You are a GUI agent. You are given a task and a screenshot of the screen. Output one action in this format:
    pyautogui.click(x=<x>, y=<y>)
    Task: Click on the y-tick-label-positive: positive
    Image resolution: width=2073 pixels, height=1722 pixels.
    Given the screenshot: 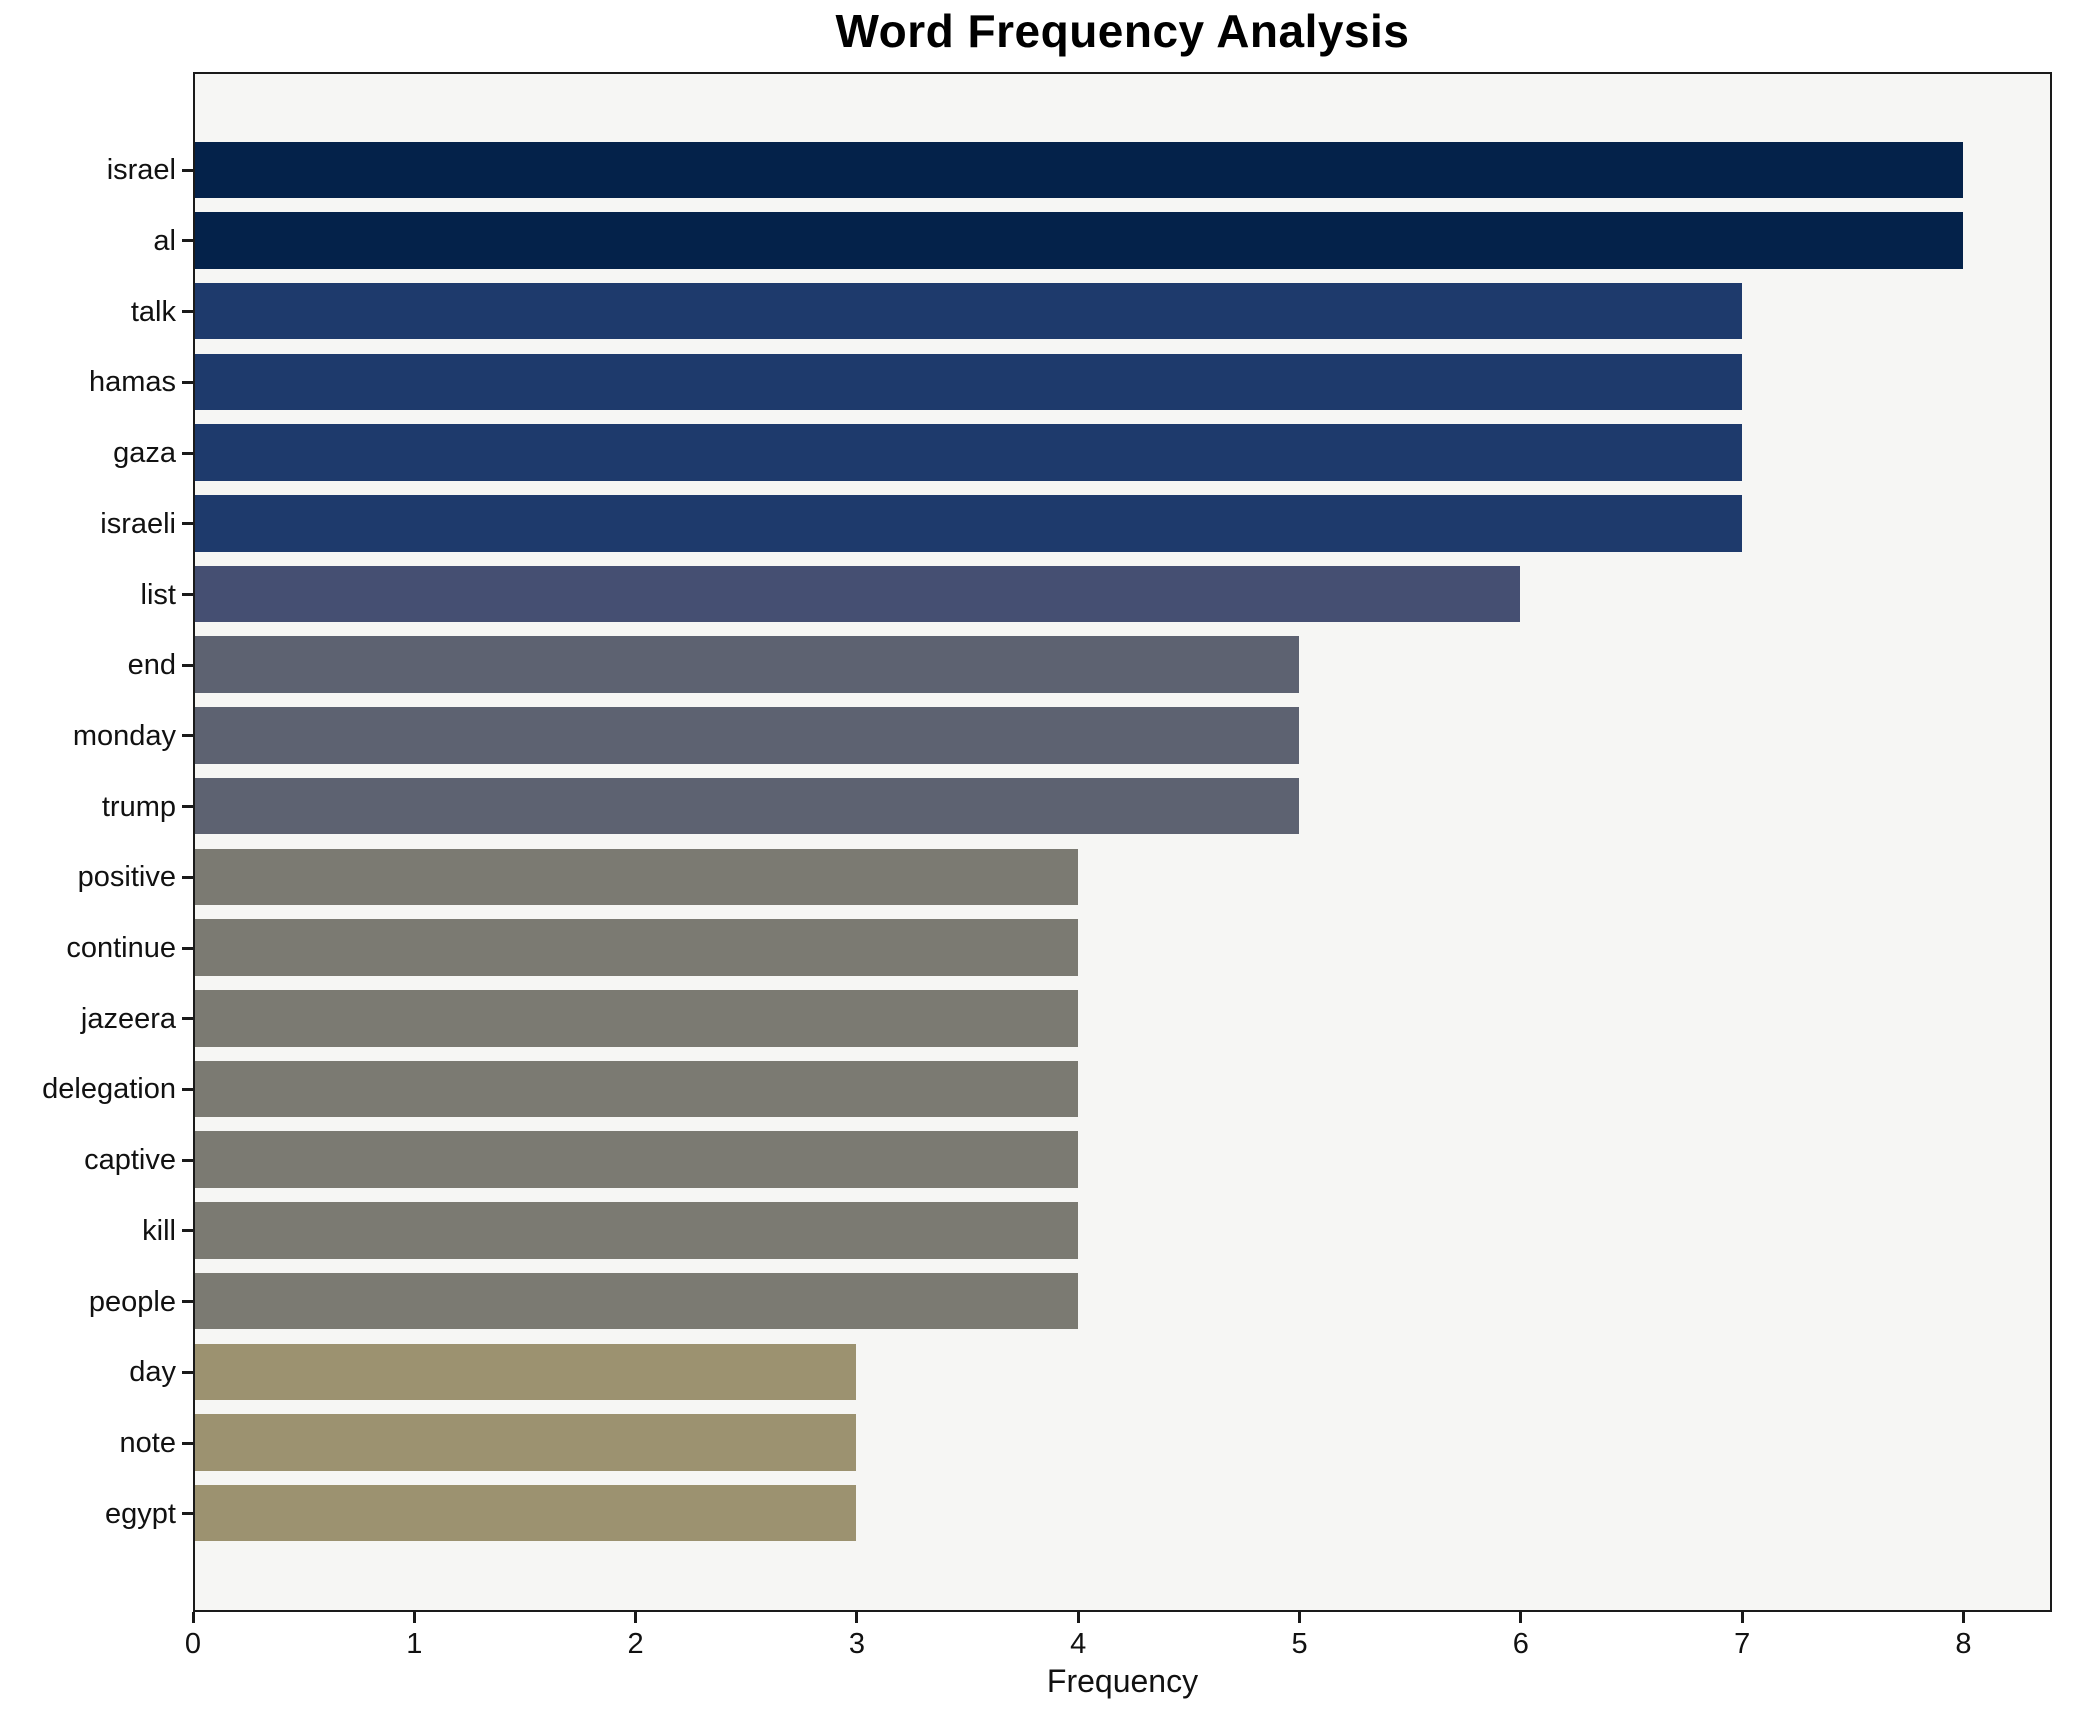 What is the action you would take?
    pyautogui.click(x=126, y=877)
    